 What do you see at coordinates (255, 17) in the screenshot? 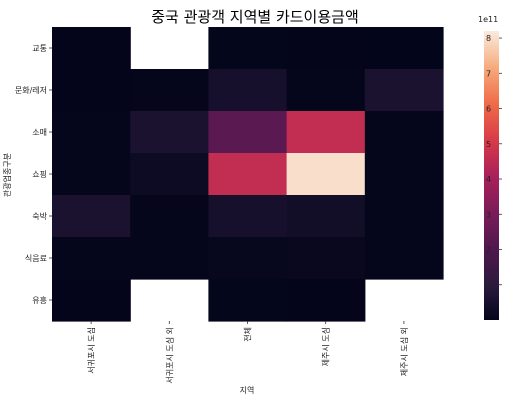
I see `chart-title: 중국 관광객 지역별 카드이용금액` at bounding box center [255, 17].